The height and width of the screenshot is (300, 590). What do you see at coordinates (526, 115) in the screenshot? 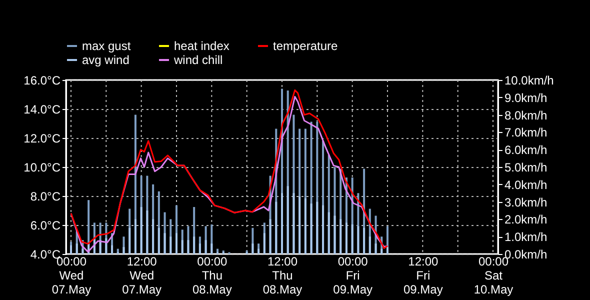
I see `y2-tick-label: 8.0km/h` at bounding box center [526, 115].